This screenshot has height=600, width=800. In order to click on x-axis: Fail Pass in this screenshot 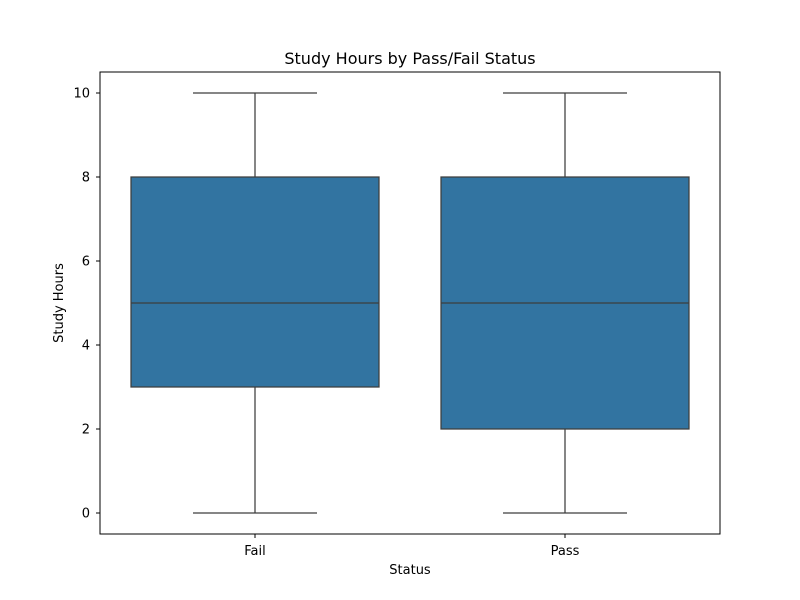, I will do `click(412, 546)`.